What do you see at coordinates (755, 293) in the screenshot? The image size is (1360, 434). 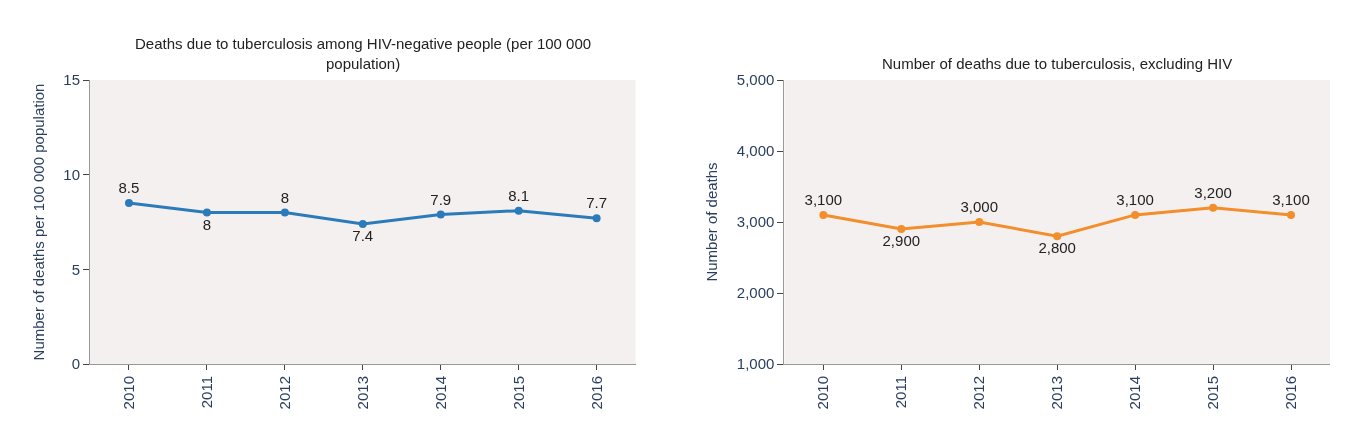 I see `y-tick-label: 2,000` at bounding box center [755, 293].